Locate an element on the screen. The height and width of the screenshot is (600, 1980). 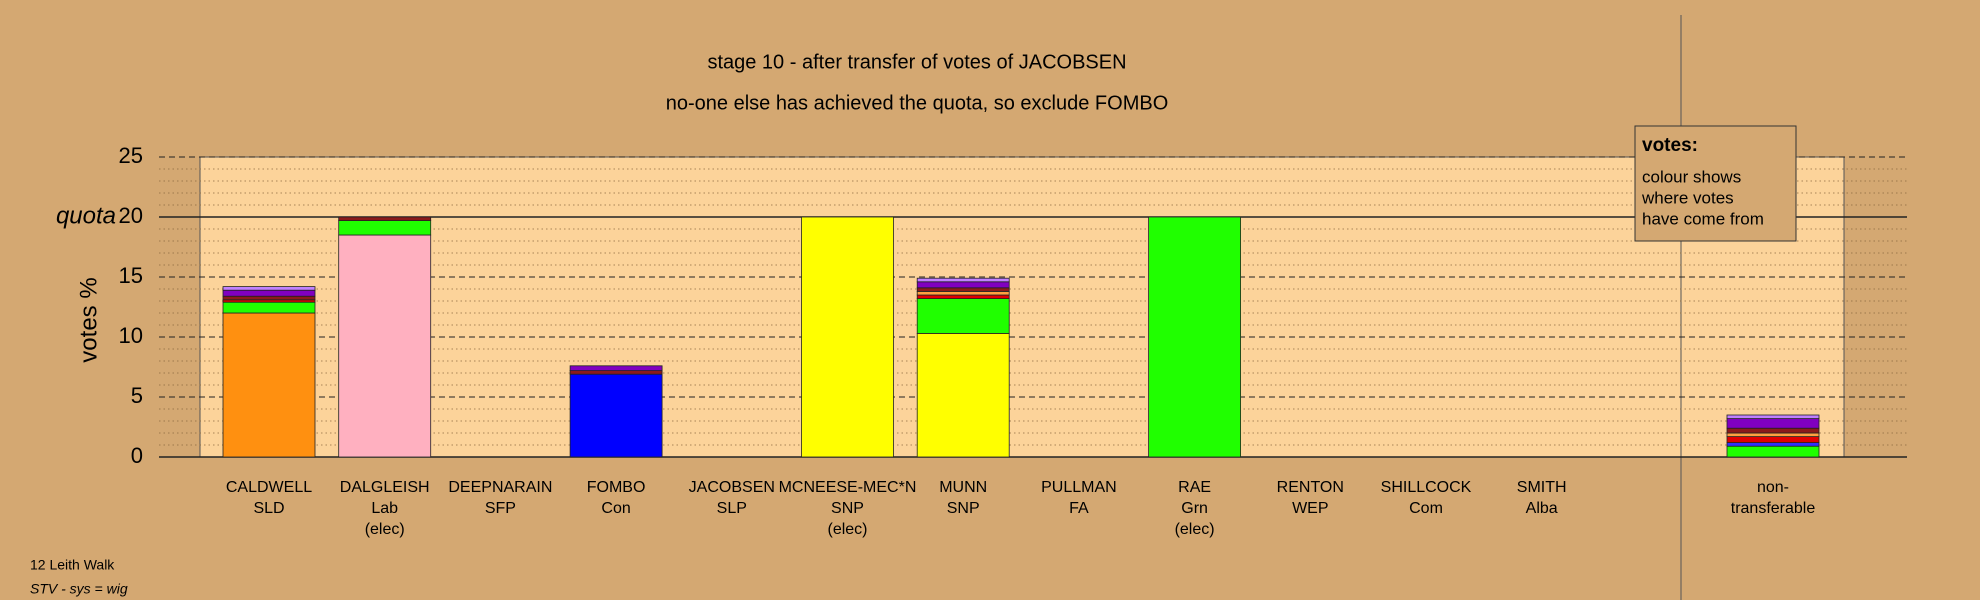
x-tick-label: Alba is located at coordinates (1542, 508).